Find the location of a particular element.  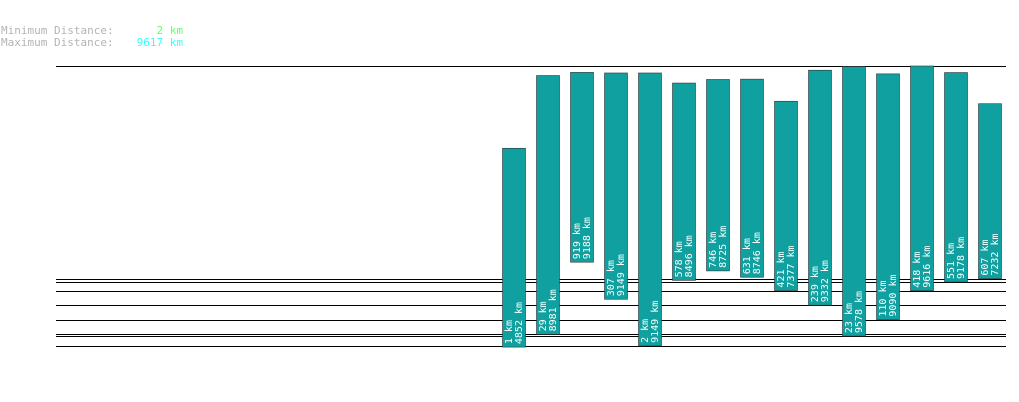

bar-range-label: 919 km9188 km is located at coordinates (582, 238).